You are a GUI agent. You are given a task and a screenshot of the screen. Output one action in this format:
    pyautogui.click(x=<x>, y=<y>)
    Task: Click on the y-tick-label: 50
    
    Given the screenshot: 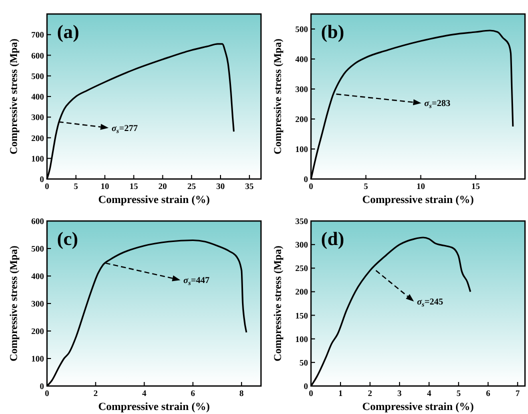 What is the action you would take?
    pyautogui.click(x=304, y=362)
    